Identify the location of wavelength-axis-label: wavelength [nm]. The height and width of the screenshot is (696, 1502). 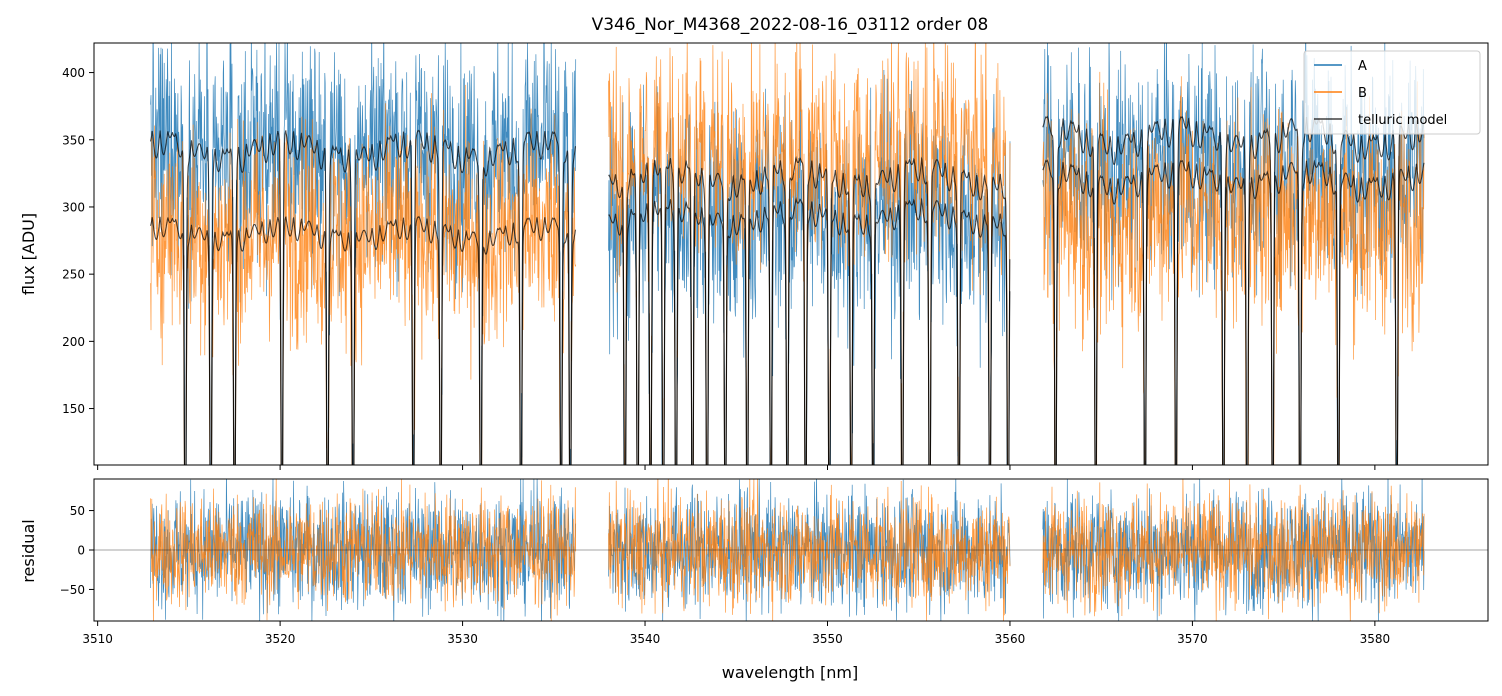
(790, 672).